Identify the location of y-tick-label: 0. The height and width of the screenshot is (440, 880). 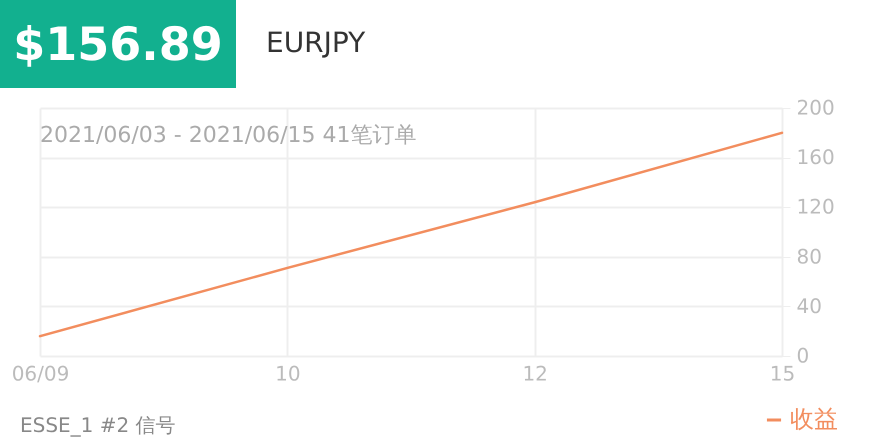
(803, 356).